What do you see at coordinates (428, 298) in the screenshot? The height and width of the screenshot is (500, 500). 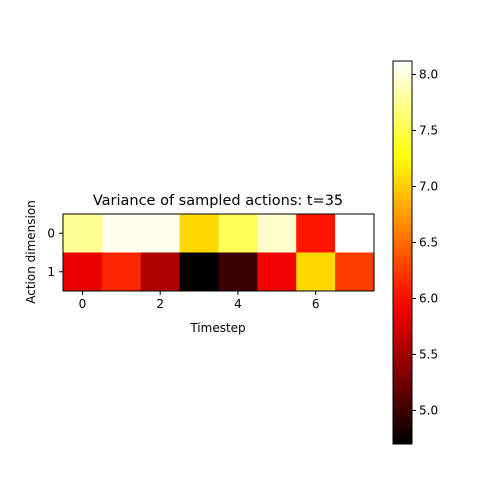 I see `colorbar-tick-label: 6.0` at bounding box center [428, 298].